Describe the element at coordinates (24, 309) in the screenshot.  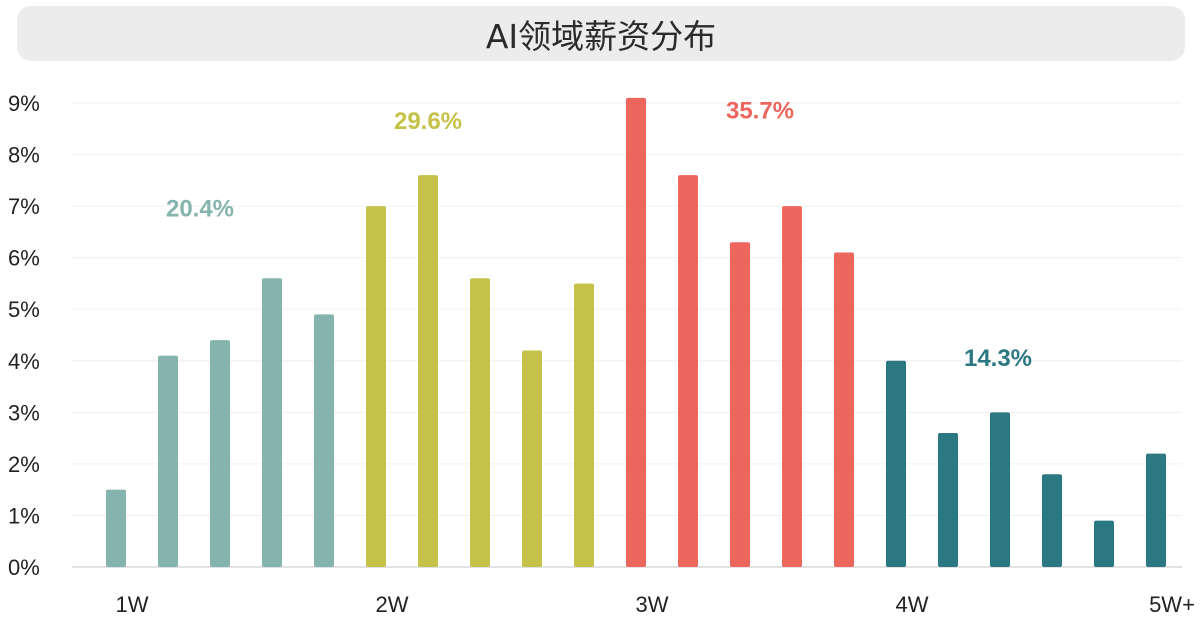
I see `y-tick-label: 5%` at that location.